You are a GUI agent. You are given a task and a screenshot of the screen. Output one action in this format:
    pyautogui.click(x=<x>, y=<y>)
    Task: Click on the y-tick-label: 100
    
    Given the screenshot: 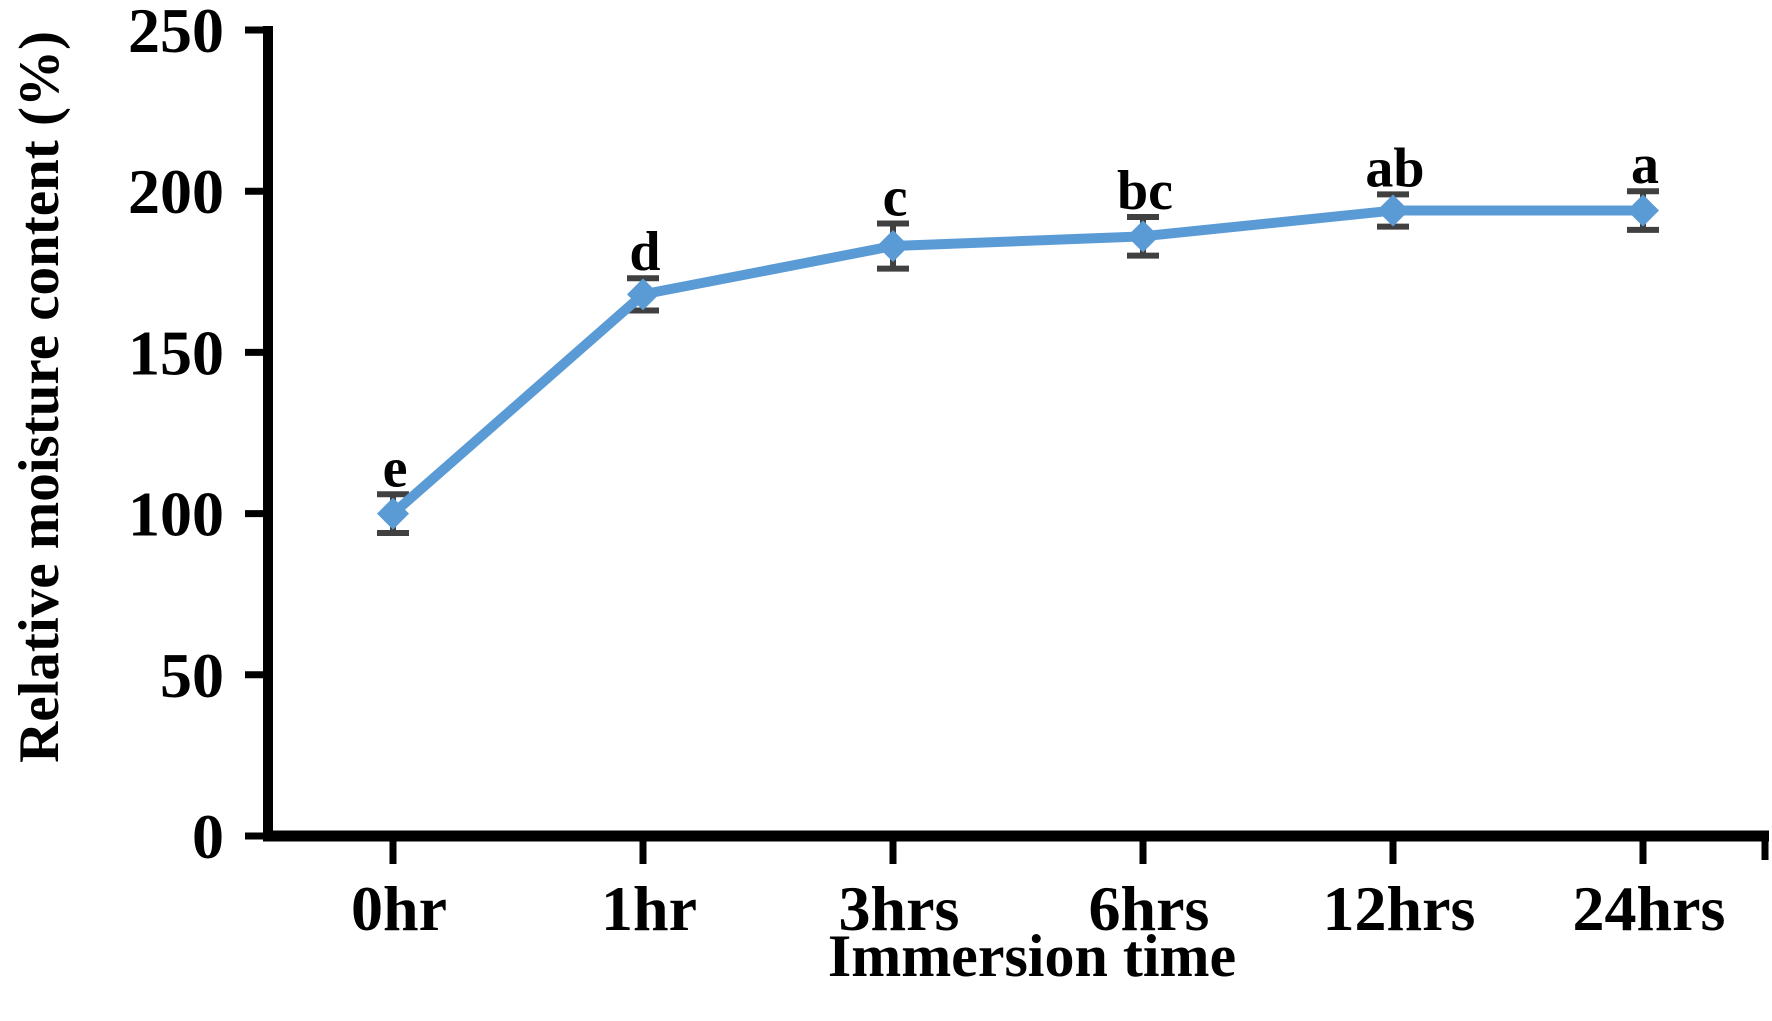 What is the action you would take?
    pyautogui.click(x=176, y=514)
    